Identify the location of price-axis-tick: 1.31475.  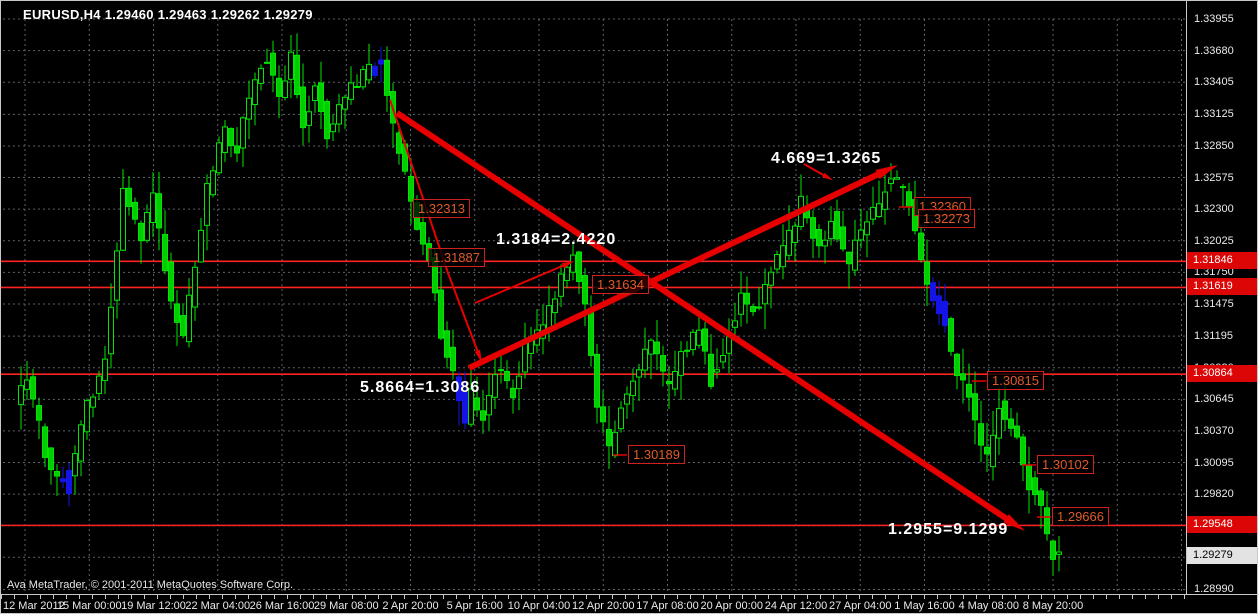
(1214, 303).